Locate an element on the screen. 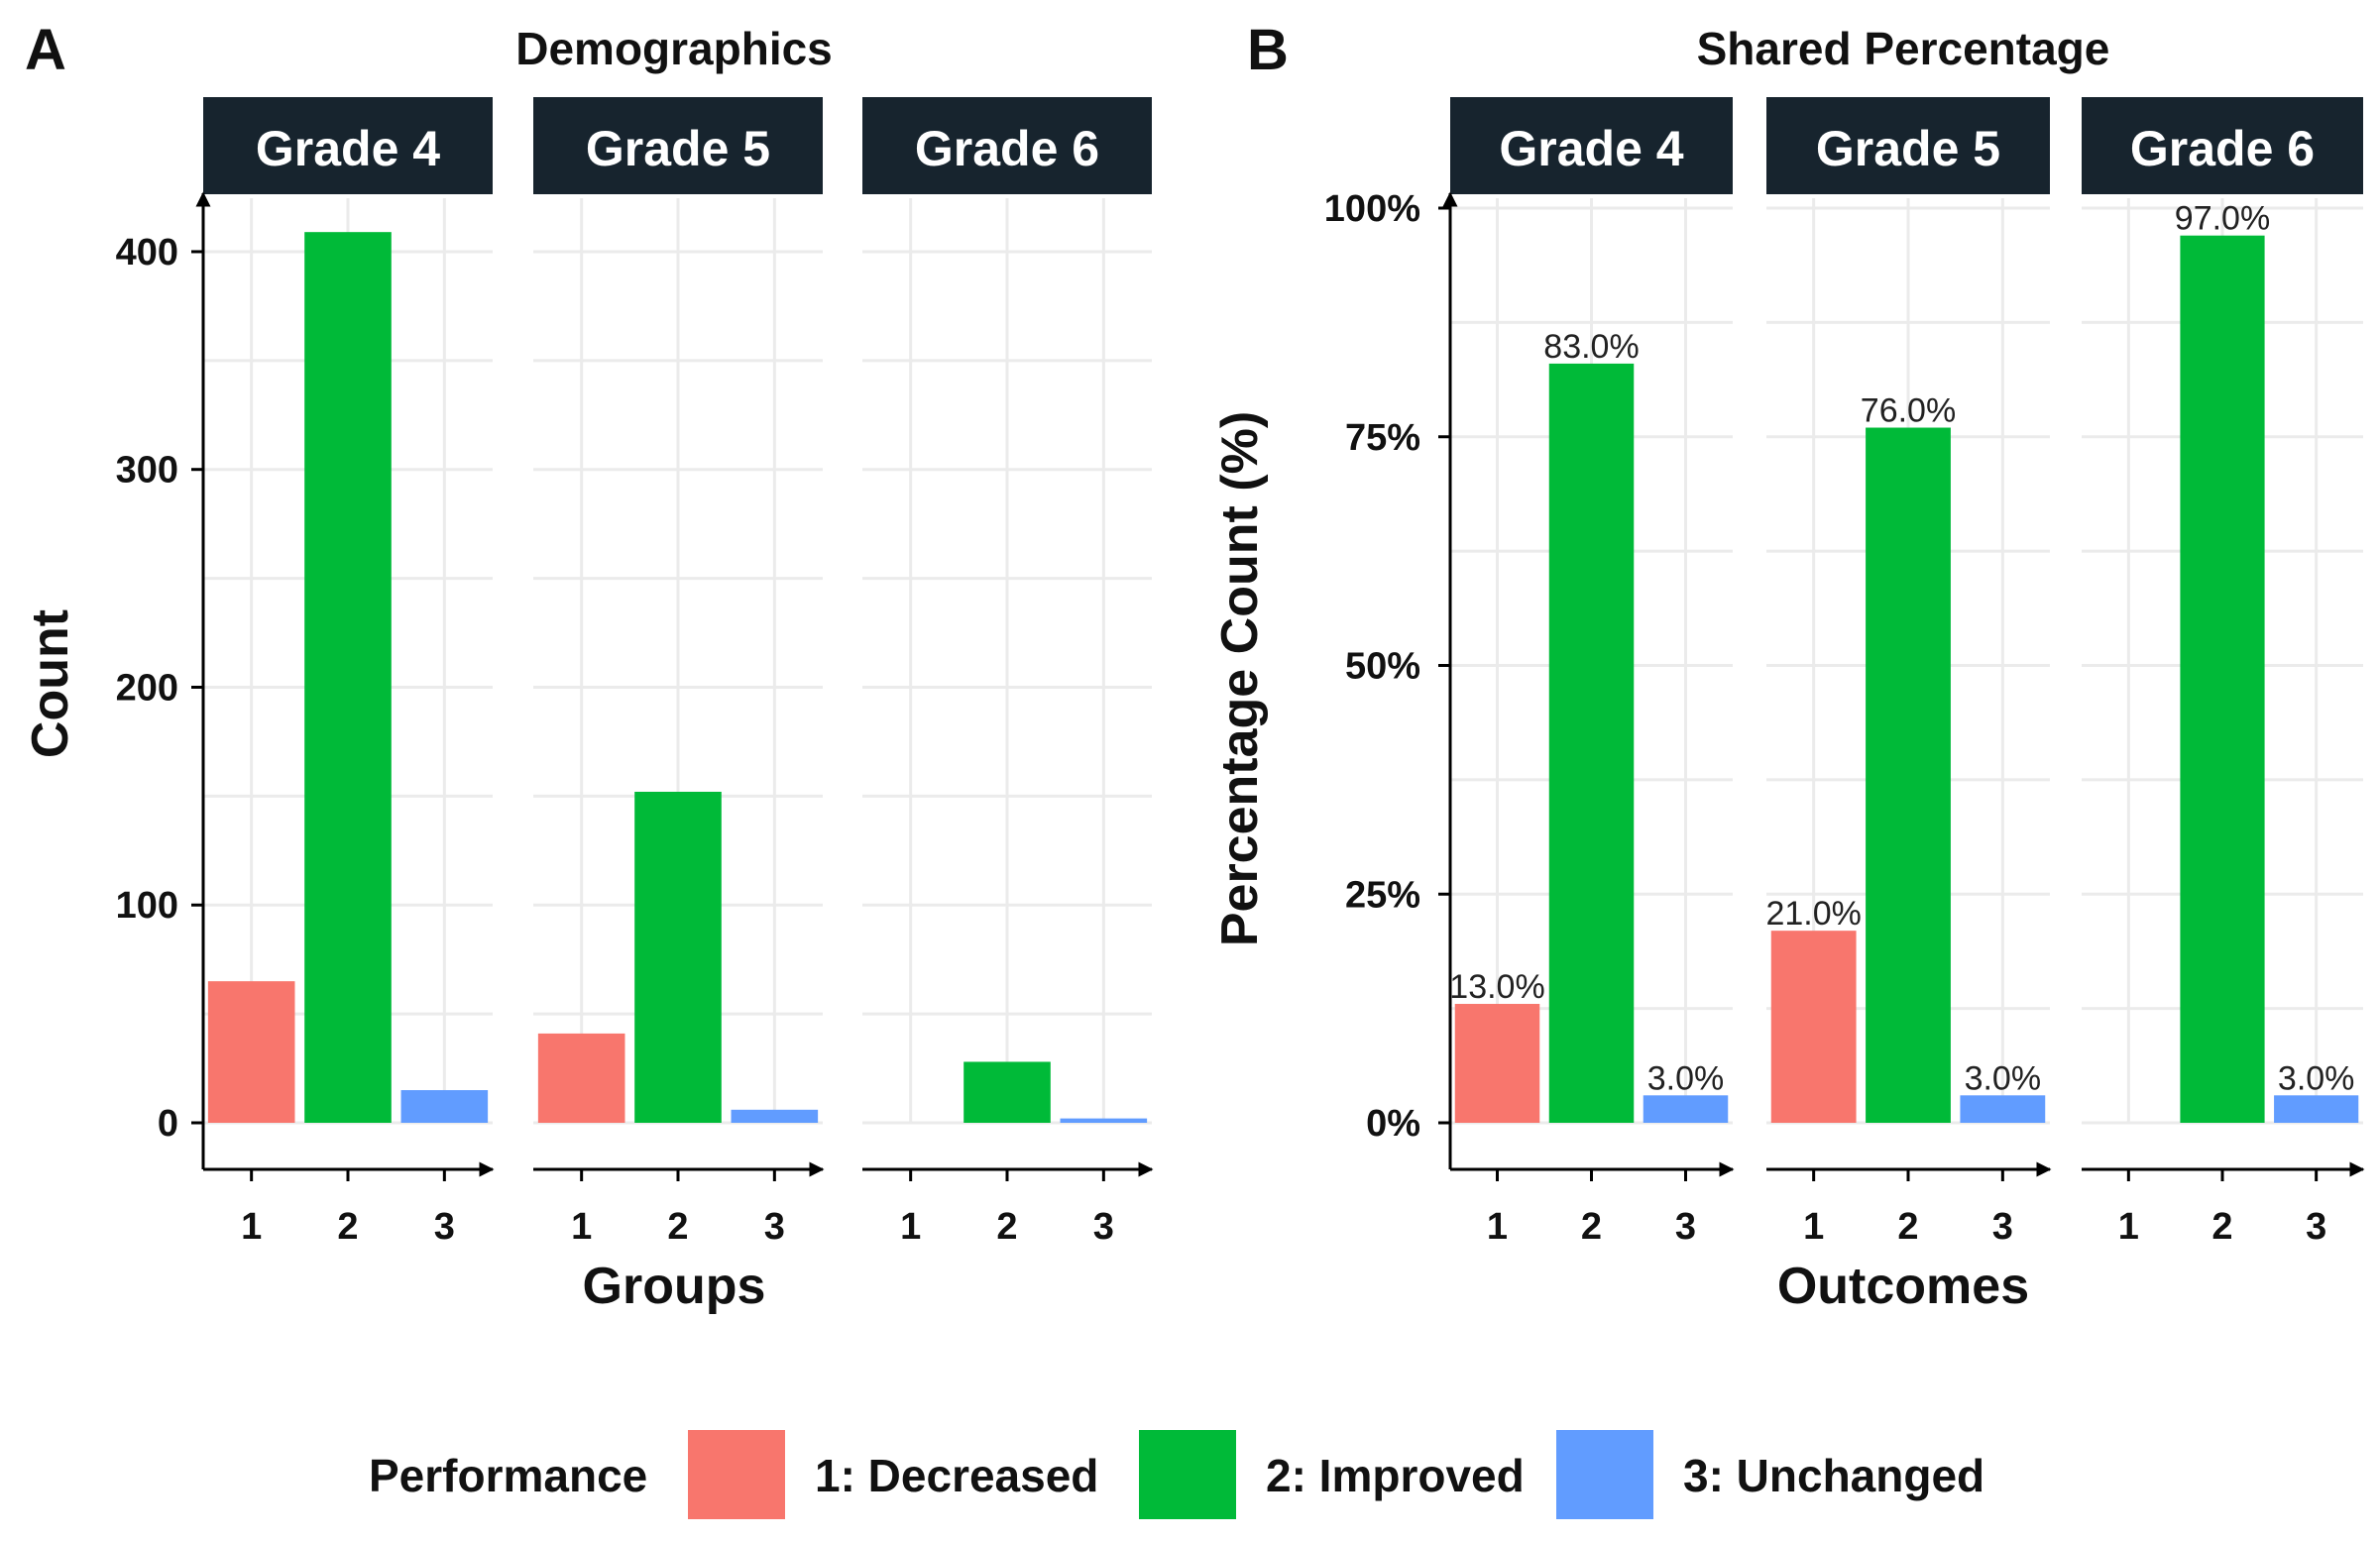 This screenshot has height=1541, width=2380. panel-b-facet-3-bar-label-unchanged: 3.0% is located at coordinates (2316, 1078).